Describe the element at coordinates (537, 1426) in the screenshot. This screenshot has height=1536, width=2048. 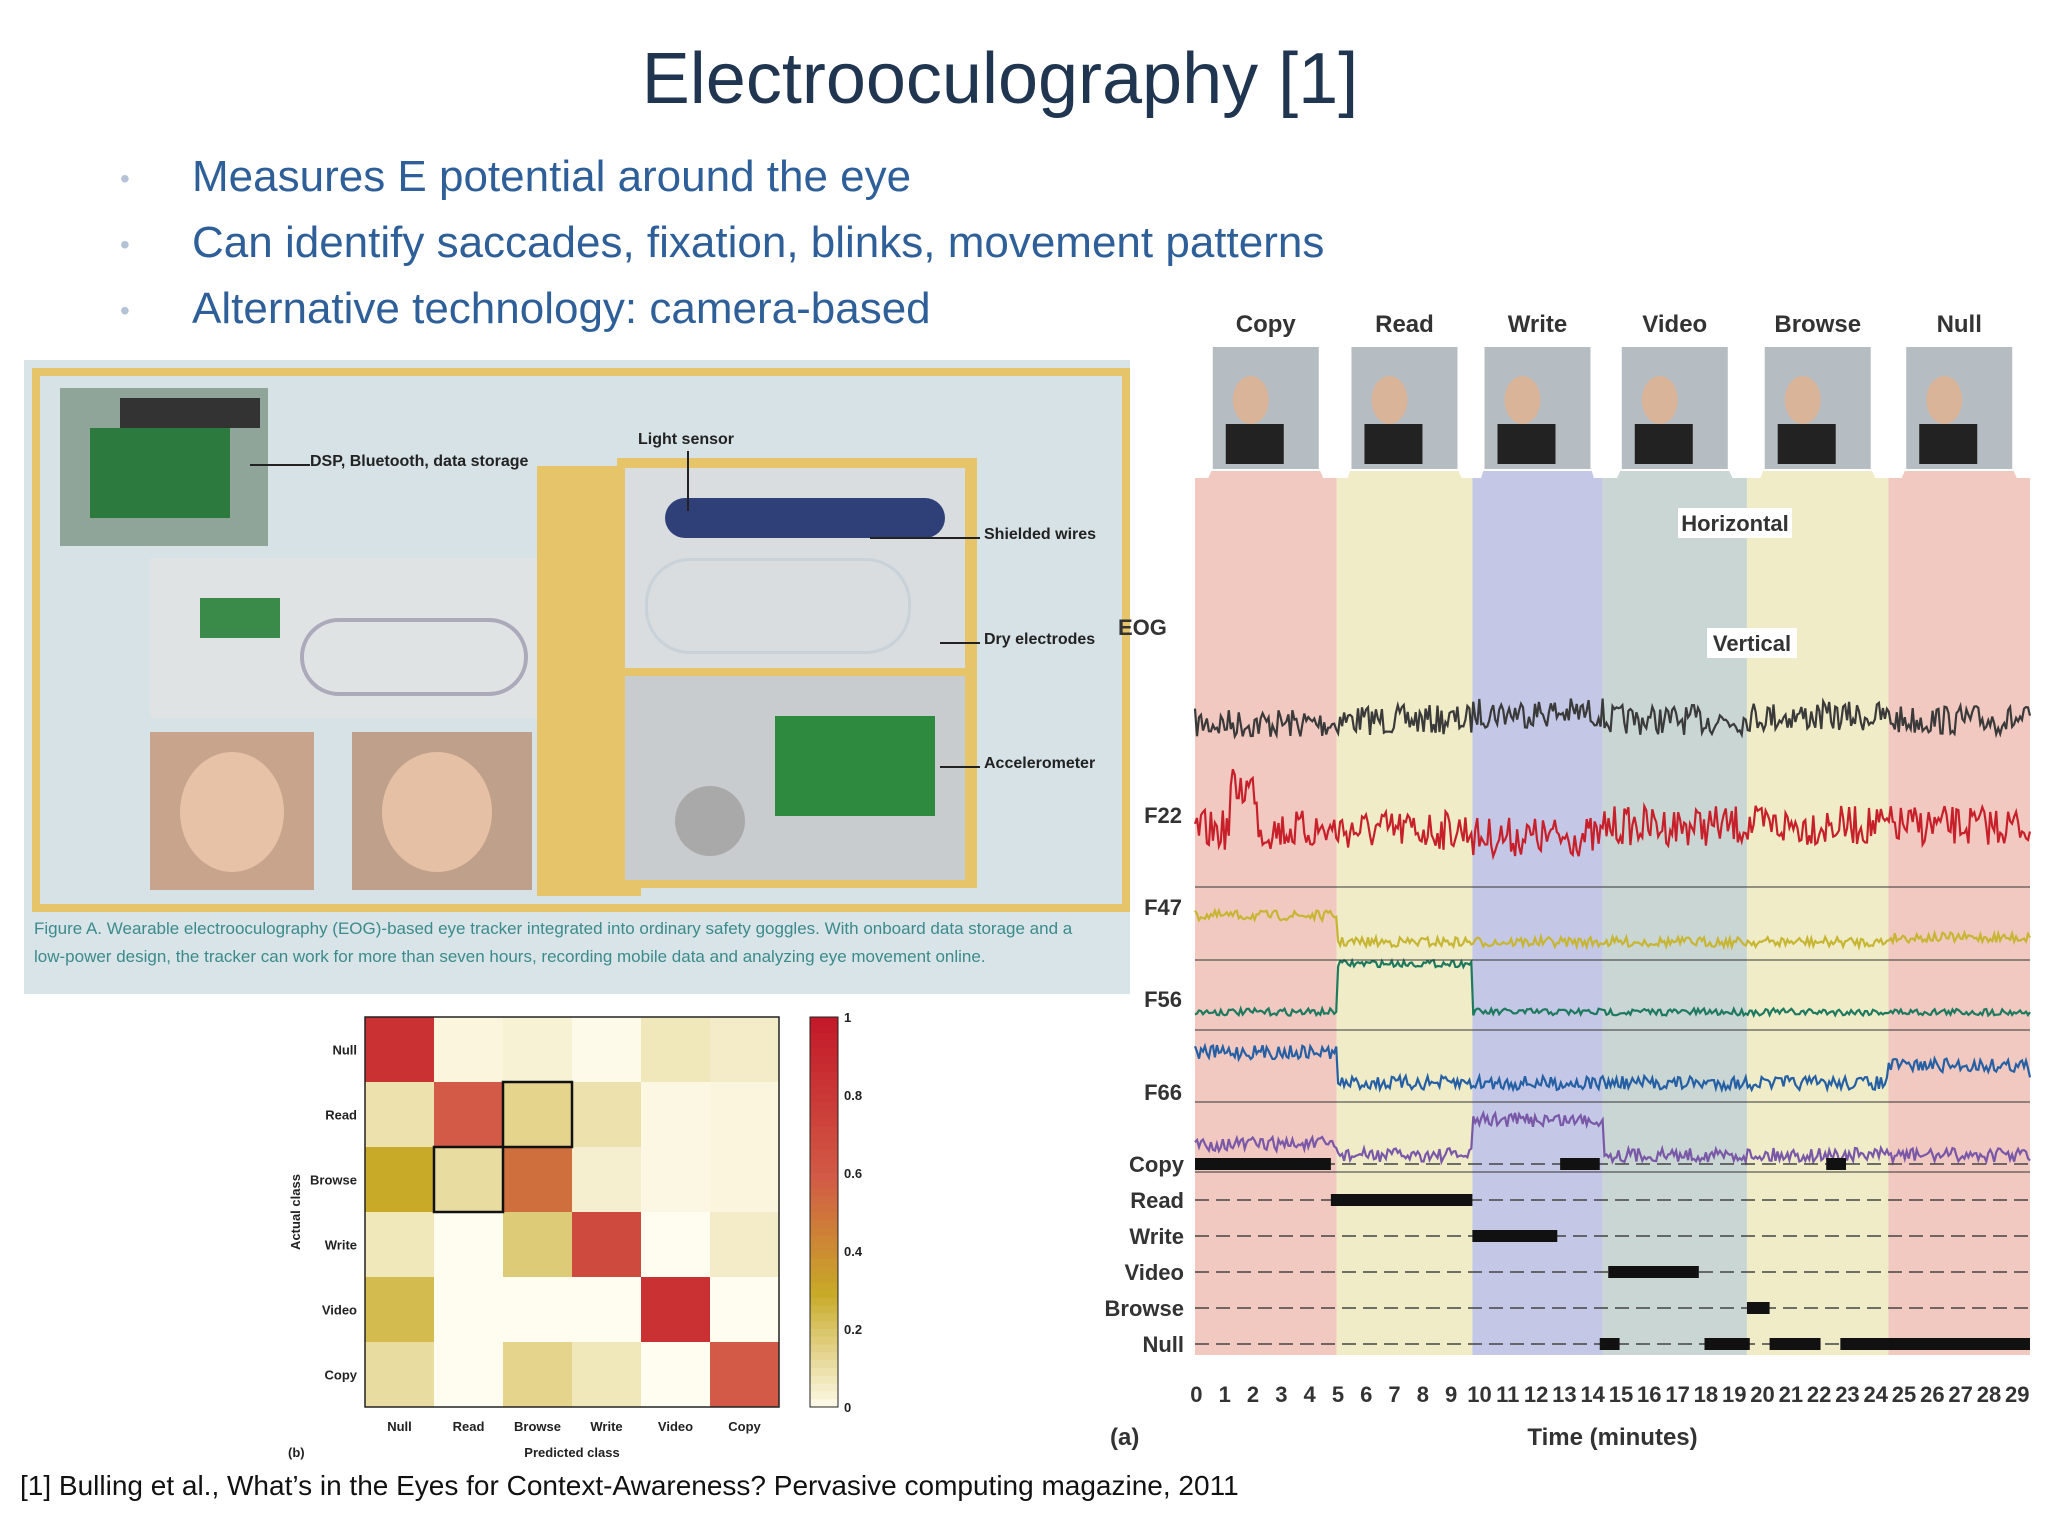
I see `heatmap-col-label: Browse` at that location.